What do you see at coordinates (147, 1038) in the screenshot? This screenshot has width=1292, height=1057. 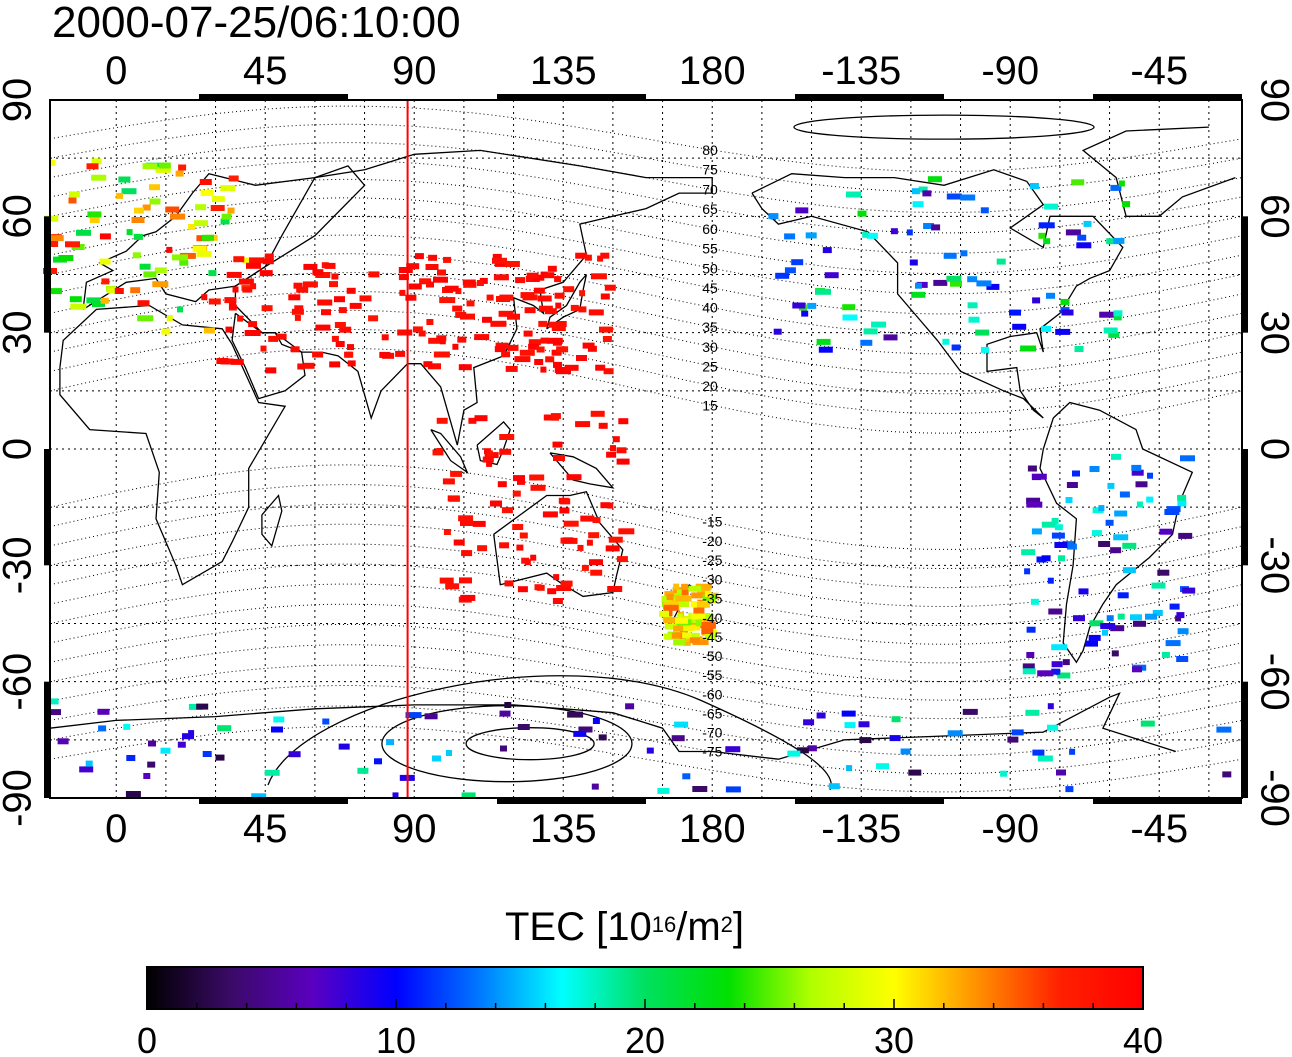 I see `colorbar-tick-label: 0` at bounding box center [147, 1038].